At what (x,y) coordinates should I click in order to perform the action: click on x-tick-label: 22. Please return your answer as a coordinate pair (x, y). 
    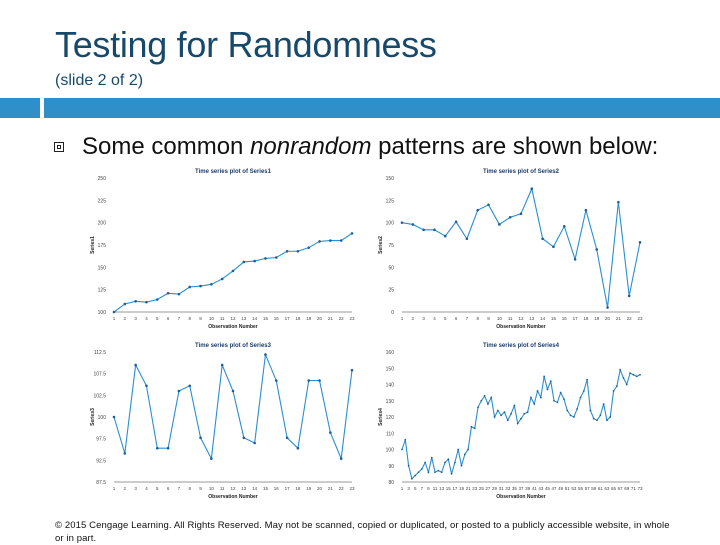
    Looking at the image, I should click on (342, 488).